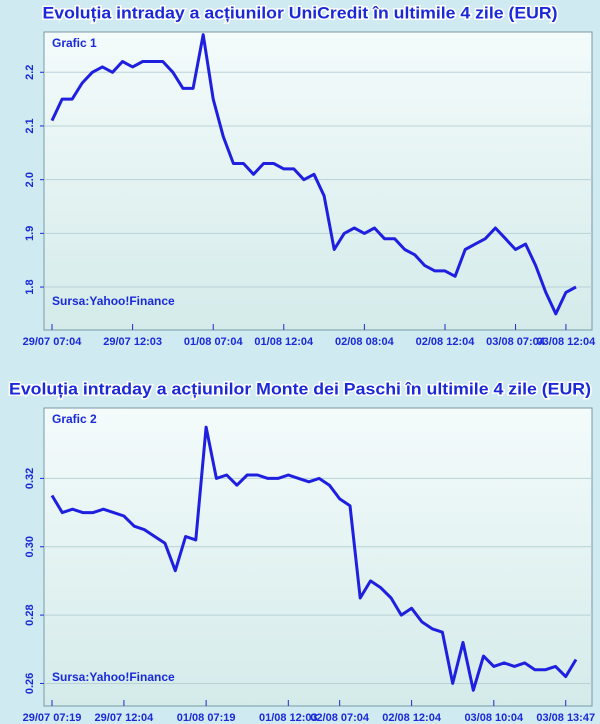 The image size is (600, 724). What do you see at coordinates (206, 718) in the screenshot?
I see `x-tick-label: 01/08 07:19` at bounding box center [206, 718].